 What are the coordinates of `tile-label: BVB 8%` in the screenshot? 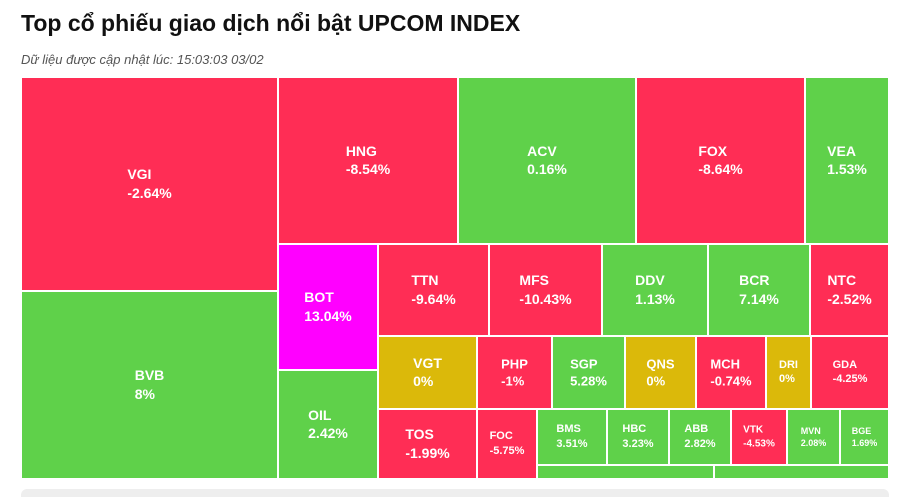 It's located at (150, 385).